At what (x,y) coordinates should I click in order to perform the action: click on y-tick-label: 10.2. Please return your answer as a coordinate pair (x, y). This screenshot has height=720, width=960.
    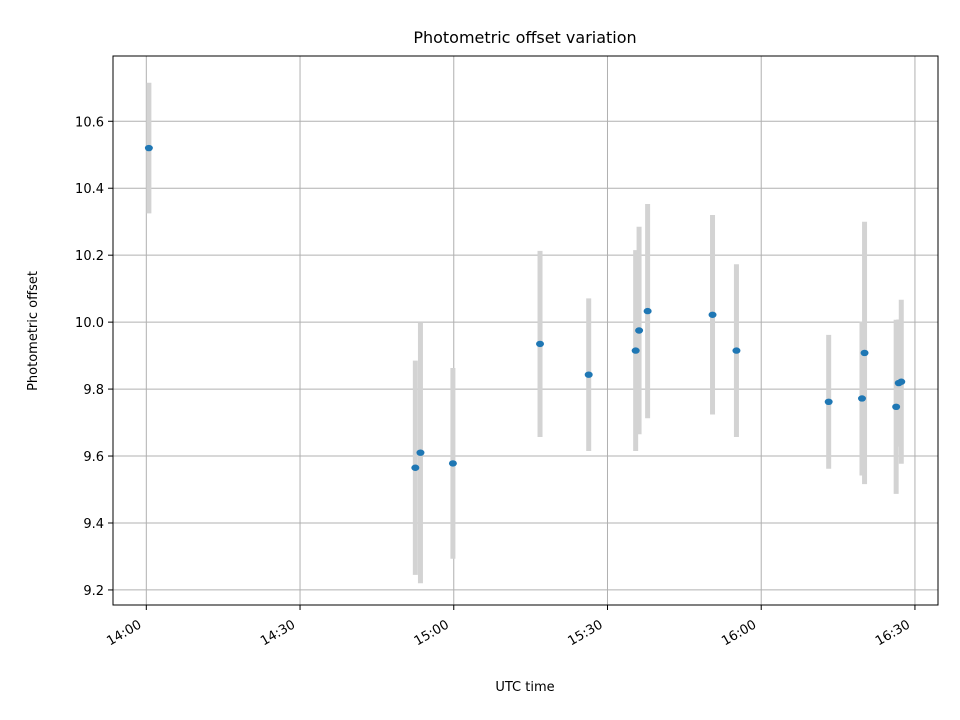
    Looking at the image, I should click on (89, 256).